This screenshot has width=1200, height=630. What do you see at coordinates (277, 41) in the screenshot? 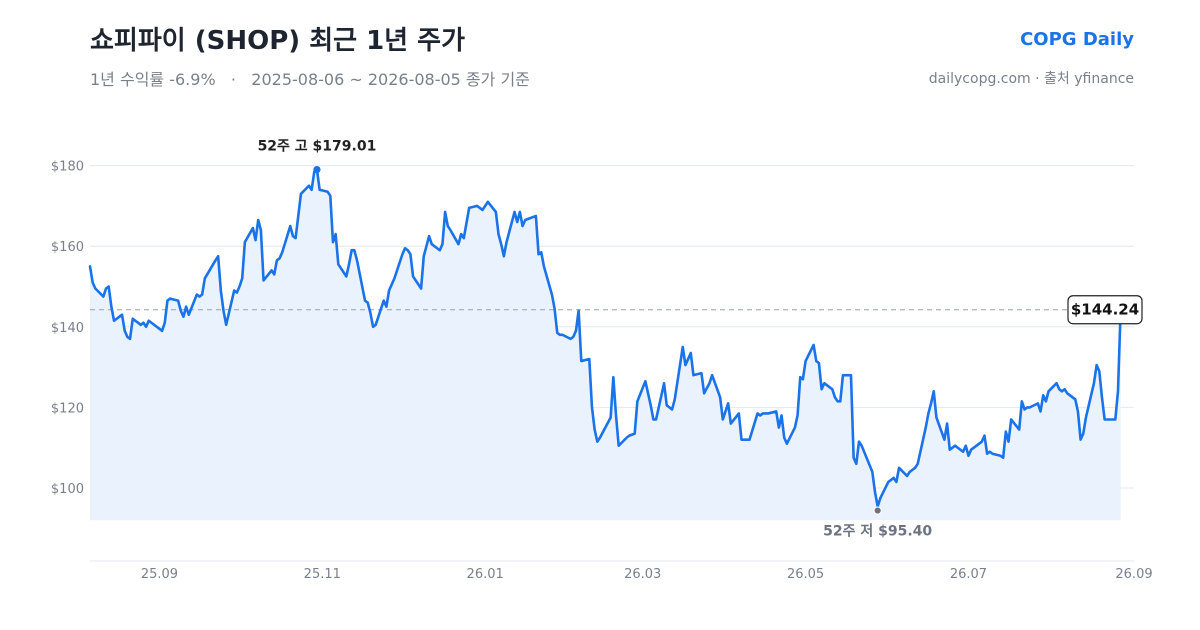
I see `chart-title: 쇼피파이 (SHOP) 최근 1년 주가` at bounding box center [277, 41].